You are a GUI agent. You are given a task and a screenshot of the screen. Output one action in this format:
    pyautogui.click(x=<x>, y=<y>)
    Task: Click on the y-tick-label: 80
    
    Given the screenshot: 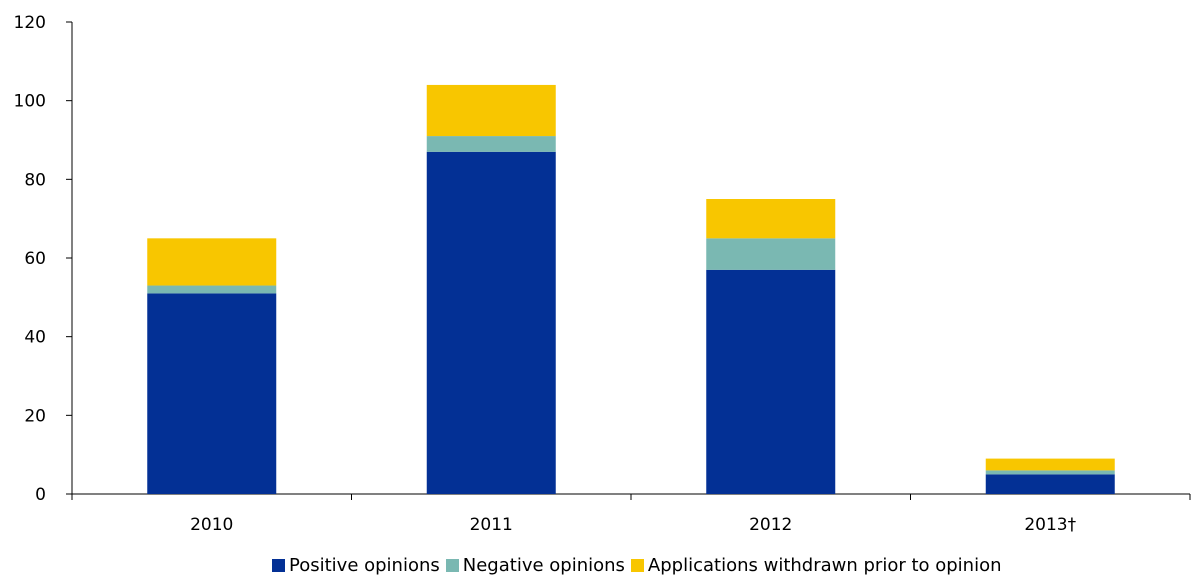 What is the action you would take?
    pyautogui.click(x=35, y=180)
    